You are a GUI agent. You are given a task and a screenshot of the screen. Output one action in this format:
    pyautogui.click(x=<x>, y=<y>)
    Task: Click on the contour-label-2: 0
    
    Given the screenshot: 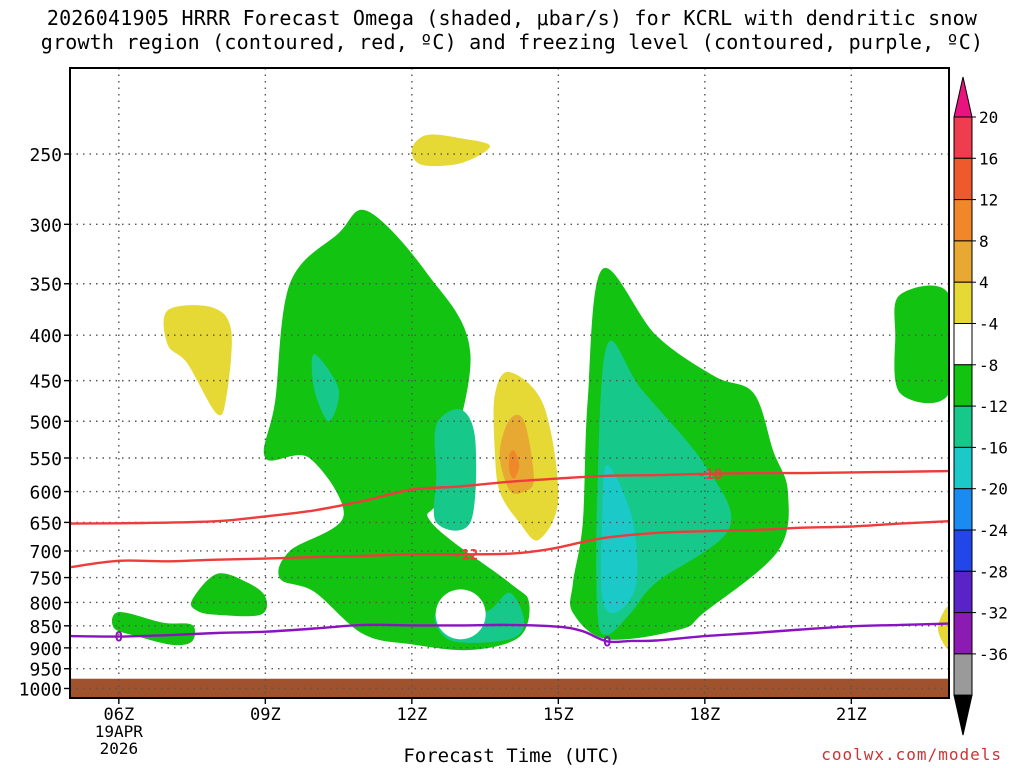 What is the action you would take?
    pyautogui.click(x=119, y=638)
    